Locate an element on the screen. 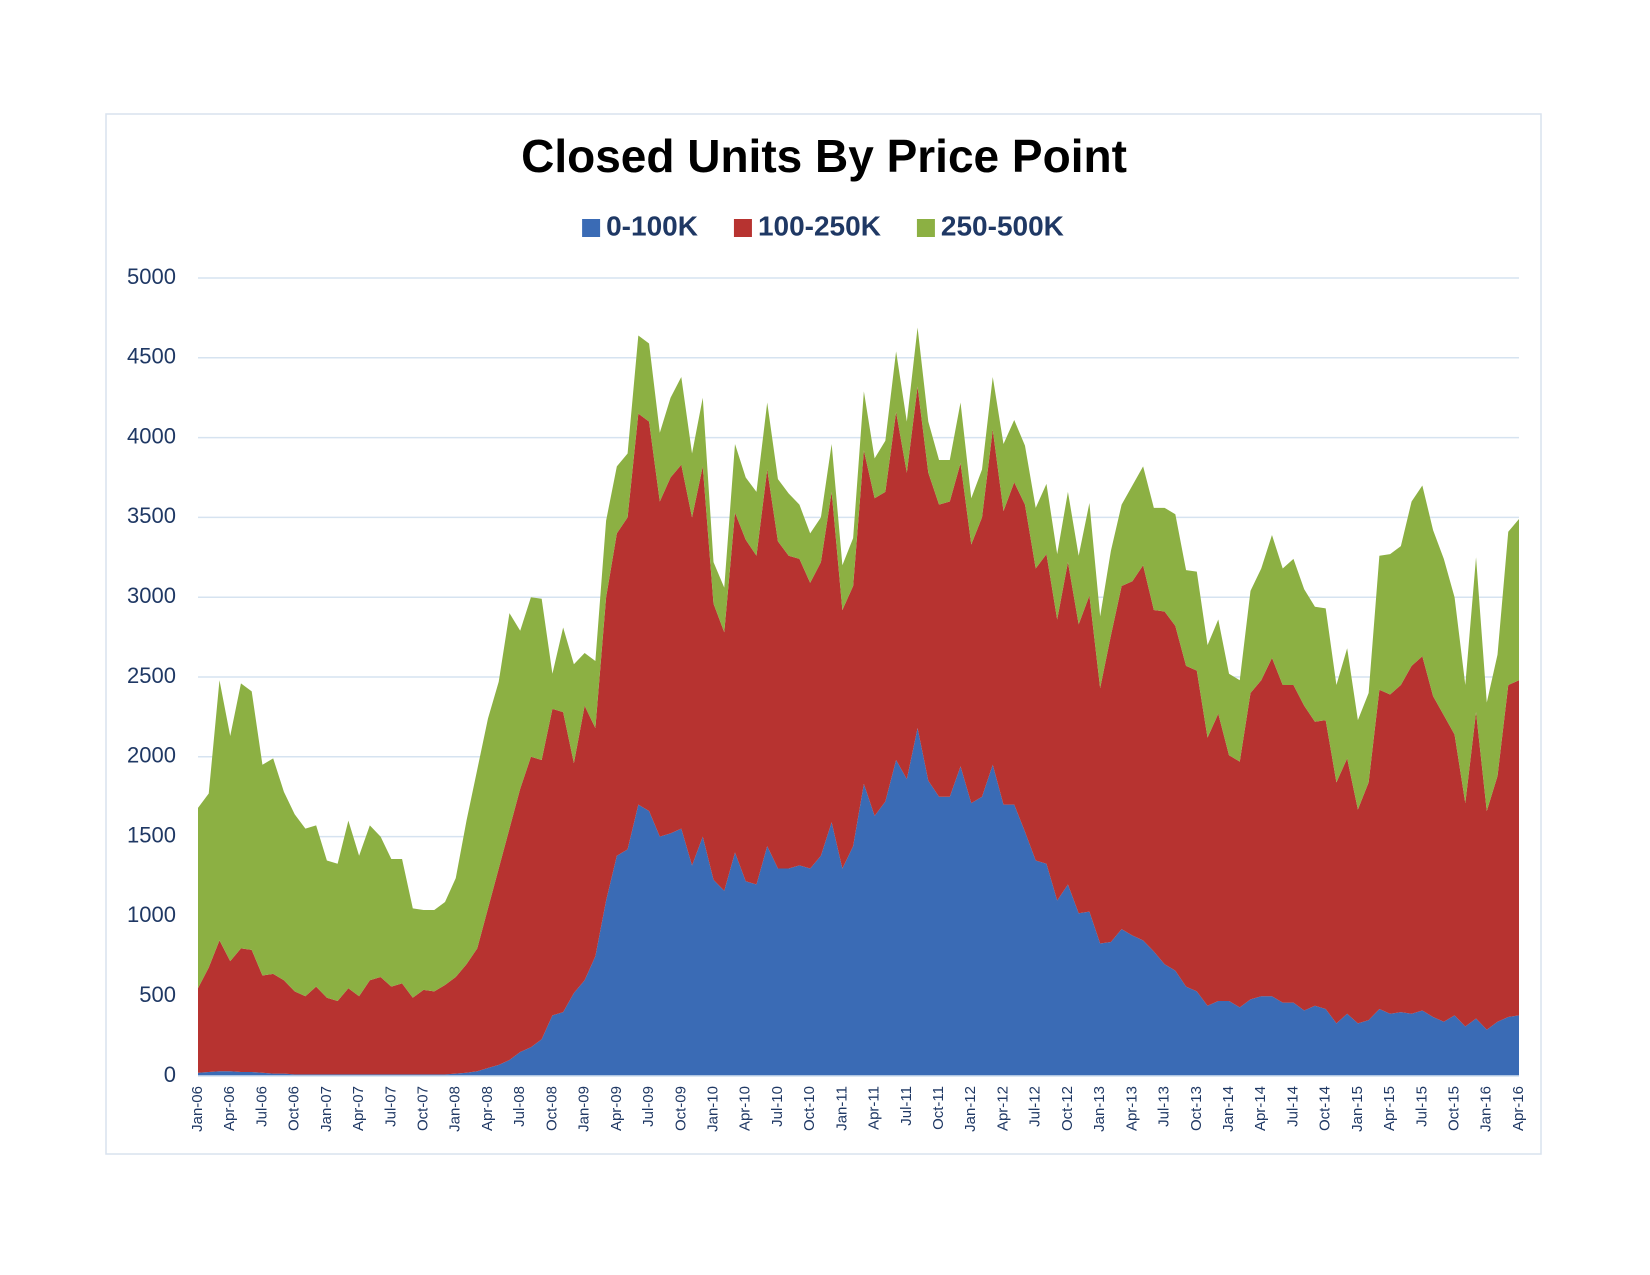  x-tick-label: Jan-14 is located at coordinates (1228, 1109).